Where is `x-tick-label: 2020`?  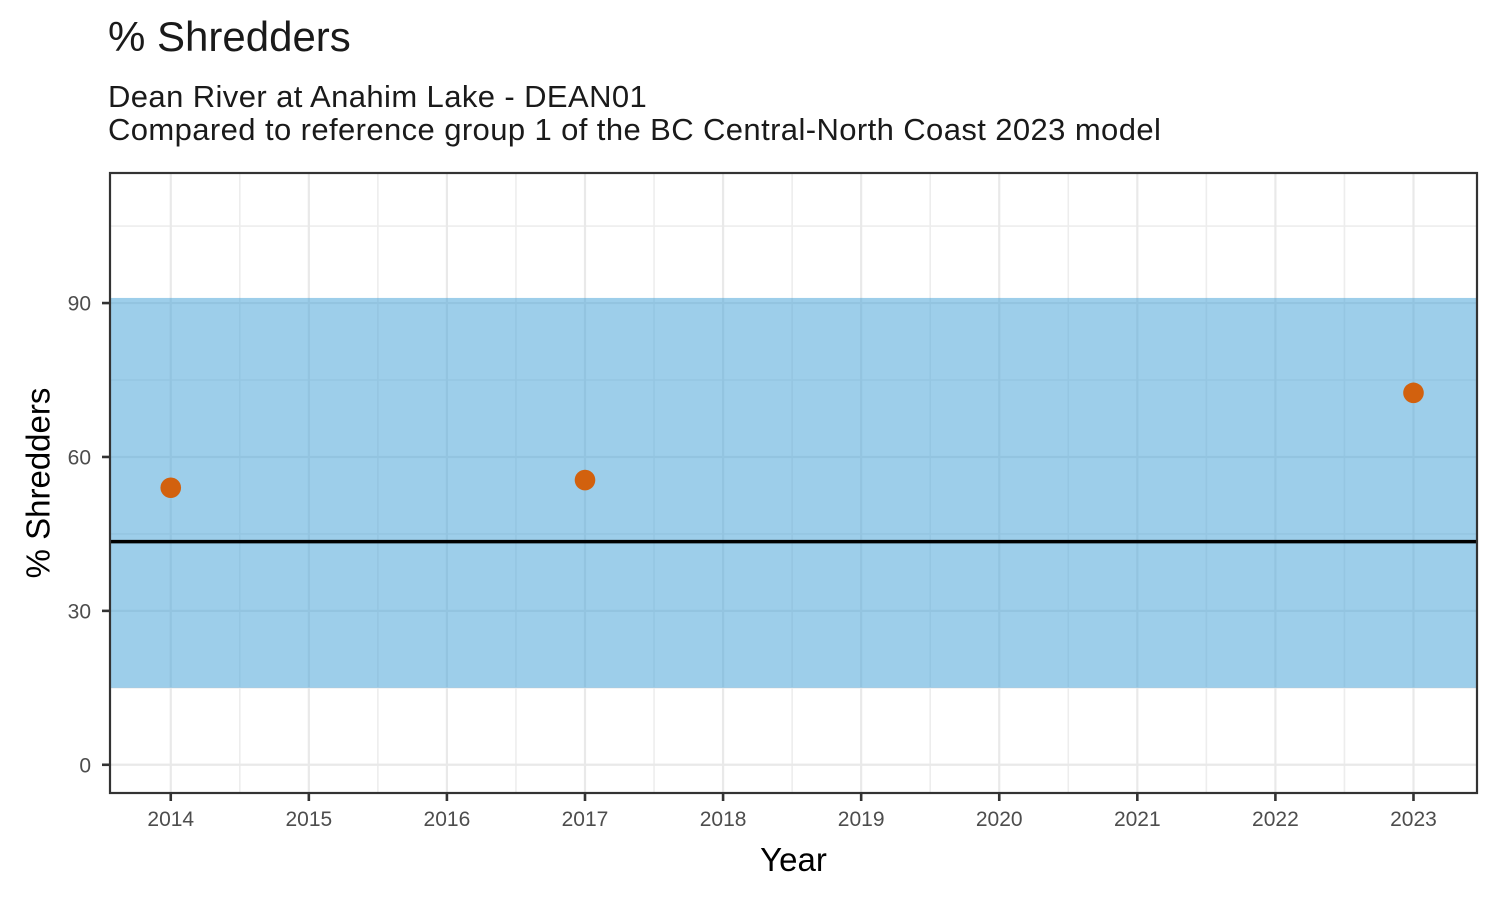
x-tick-label: 2020 is located at coordinates (999, 819).